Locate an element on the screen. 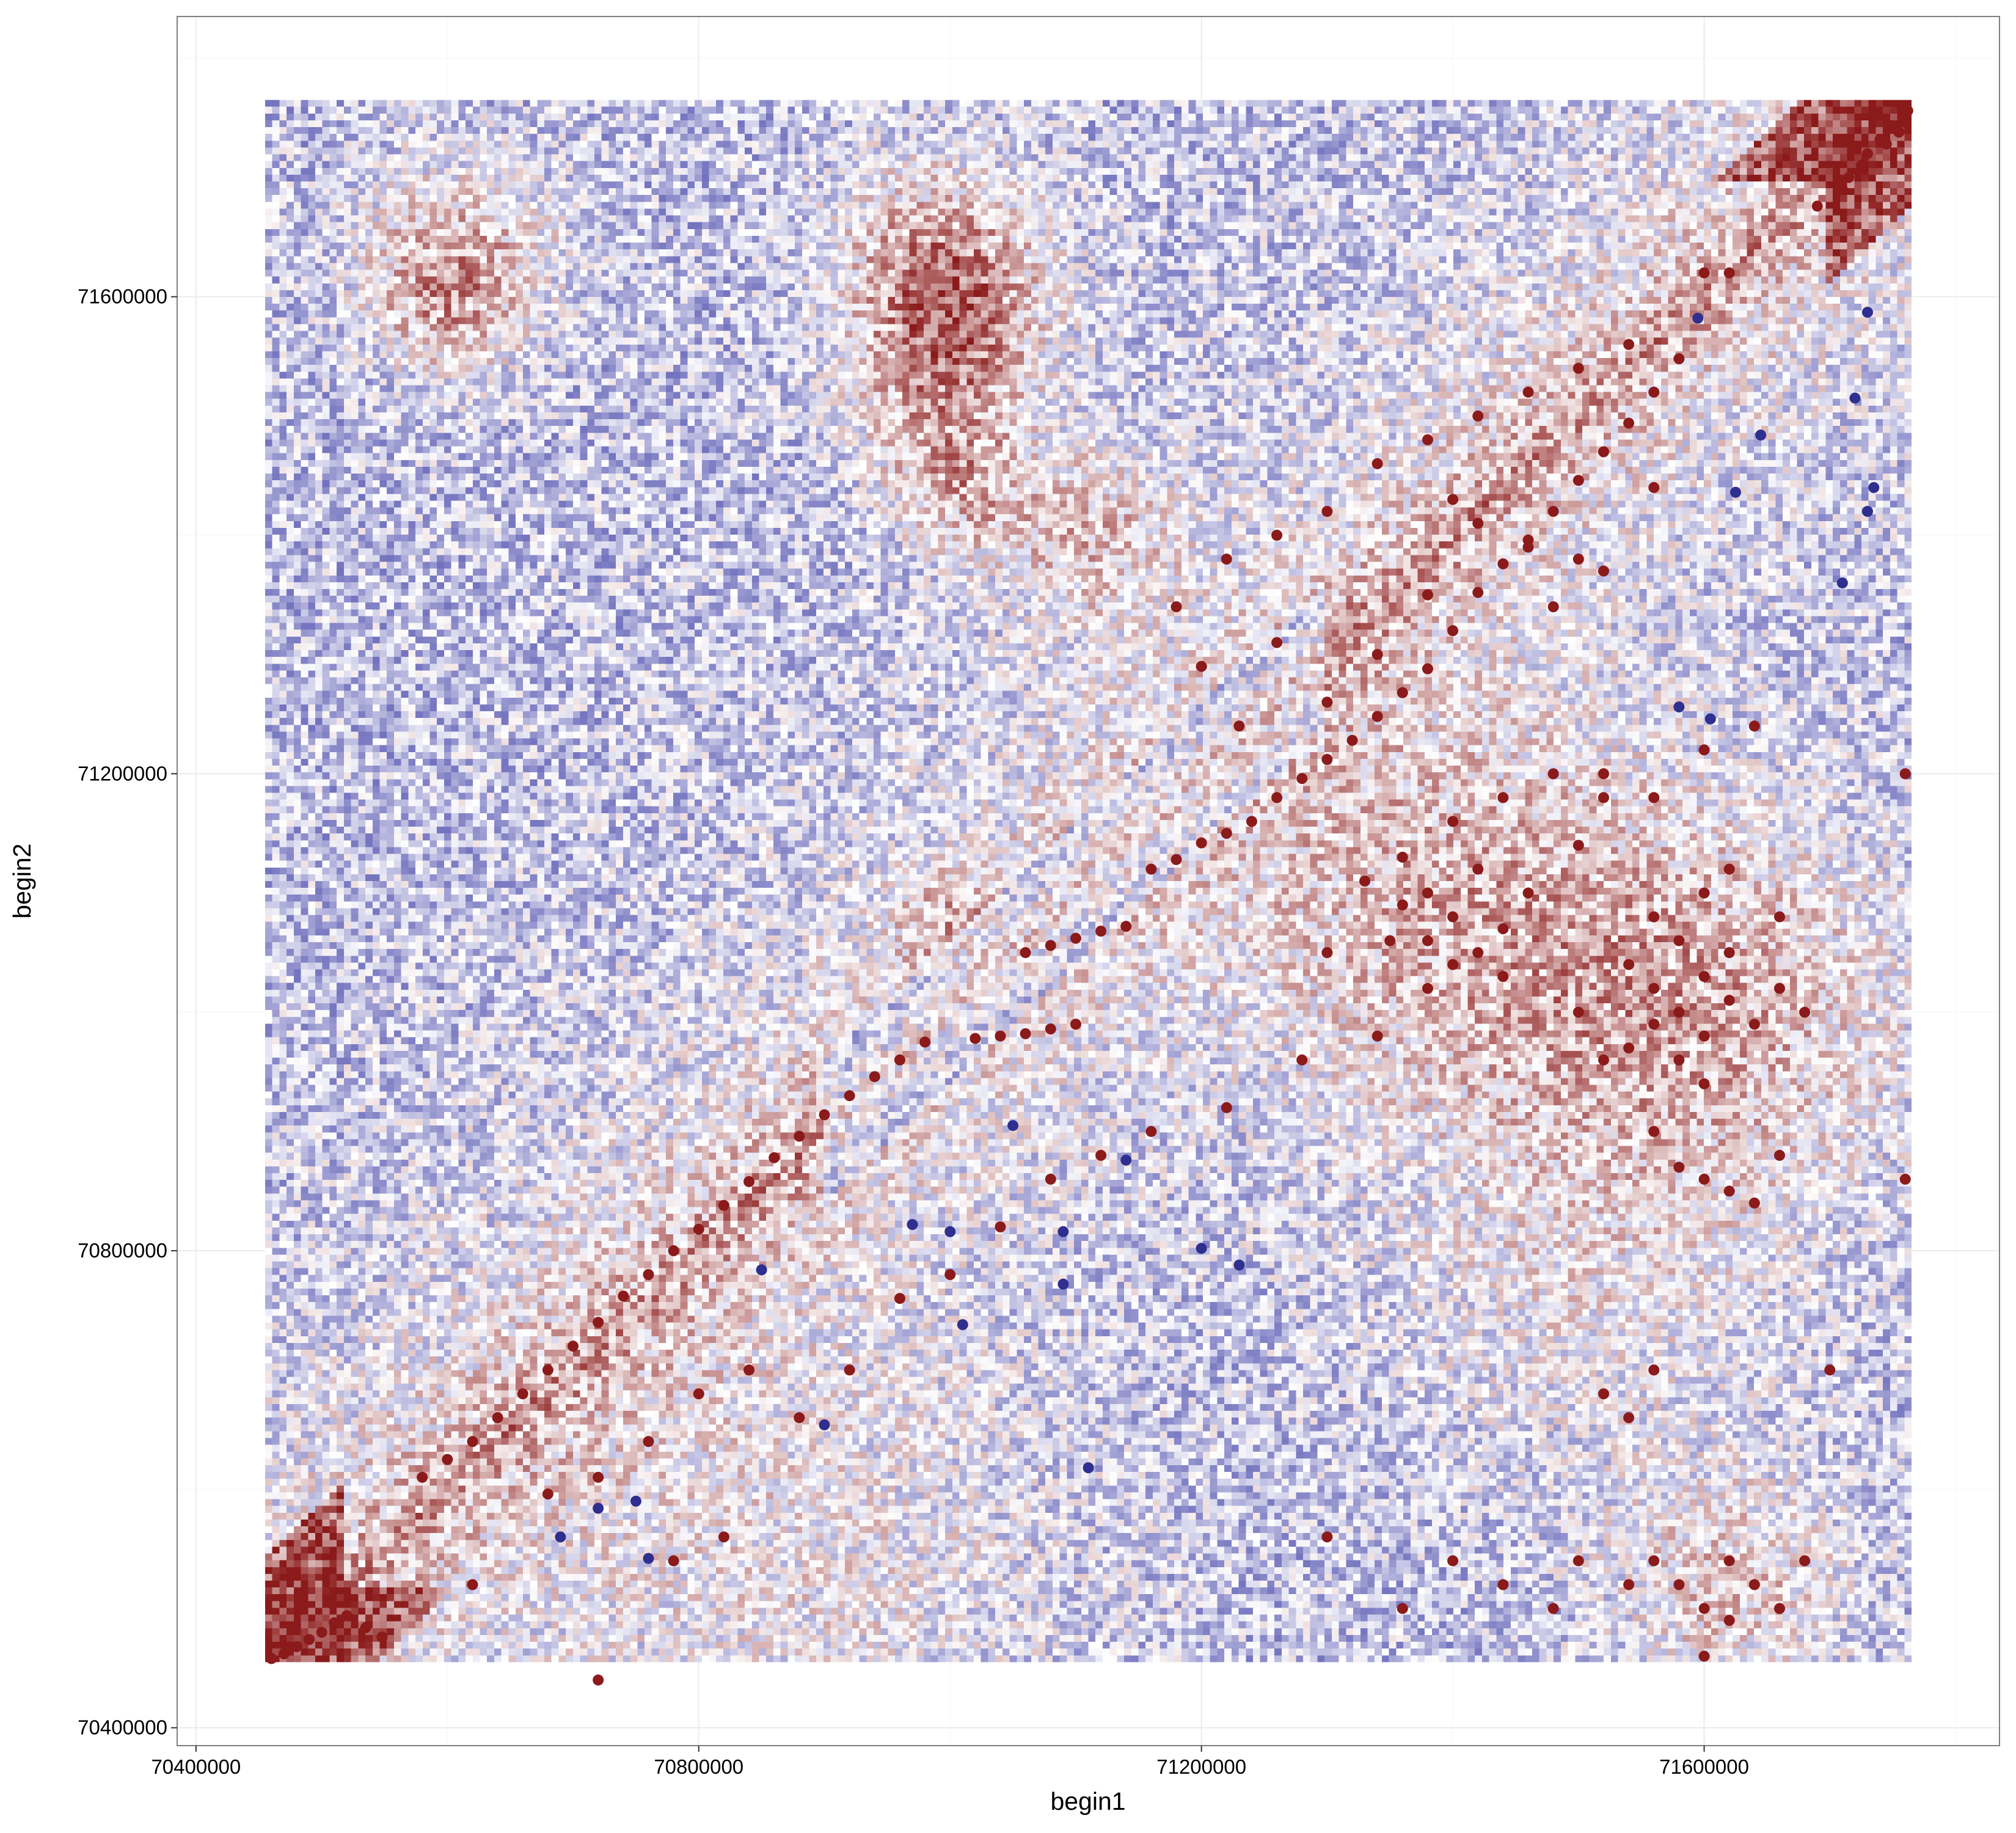  y-tick-label: 71600000 is located at coordinates (122, 296).